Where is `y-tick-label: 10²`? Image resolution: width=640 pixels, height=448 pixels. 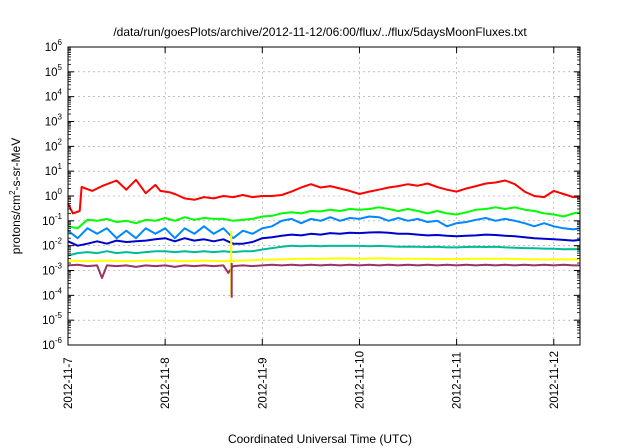
y-tick-label: 10² is located at coordinates (54, 145).